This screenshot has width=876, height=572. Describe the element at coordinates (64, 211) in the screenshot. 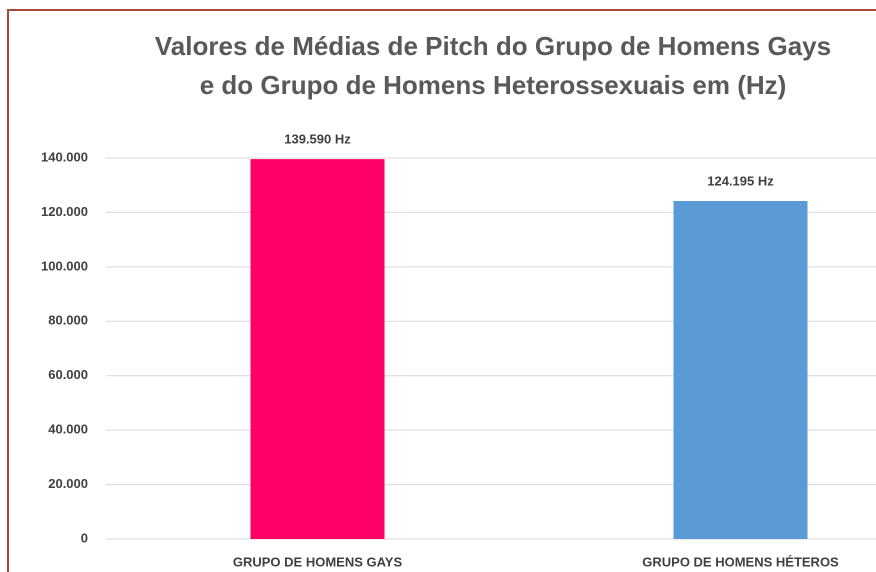

I see `y-tick-label: 120.000` at that location.